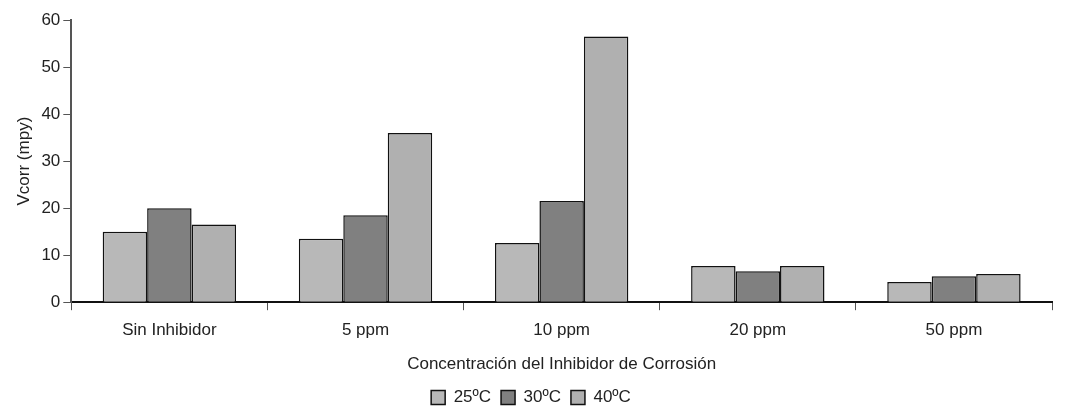  I want to click on y-tick-label: 20, so click(51, 207).